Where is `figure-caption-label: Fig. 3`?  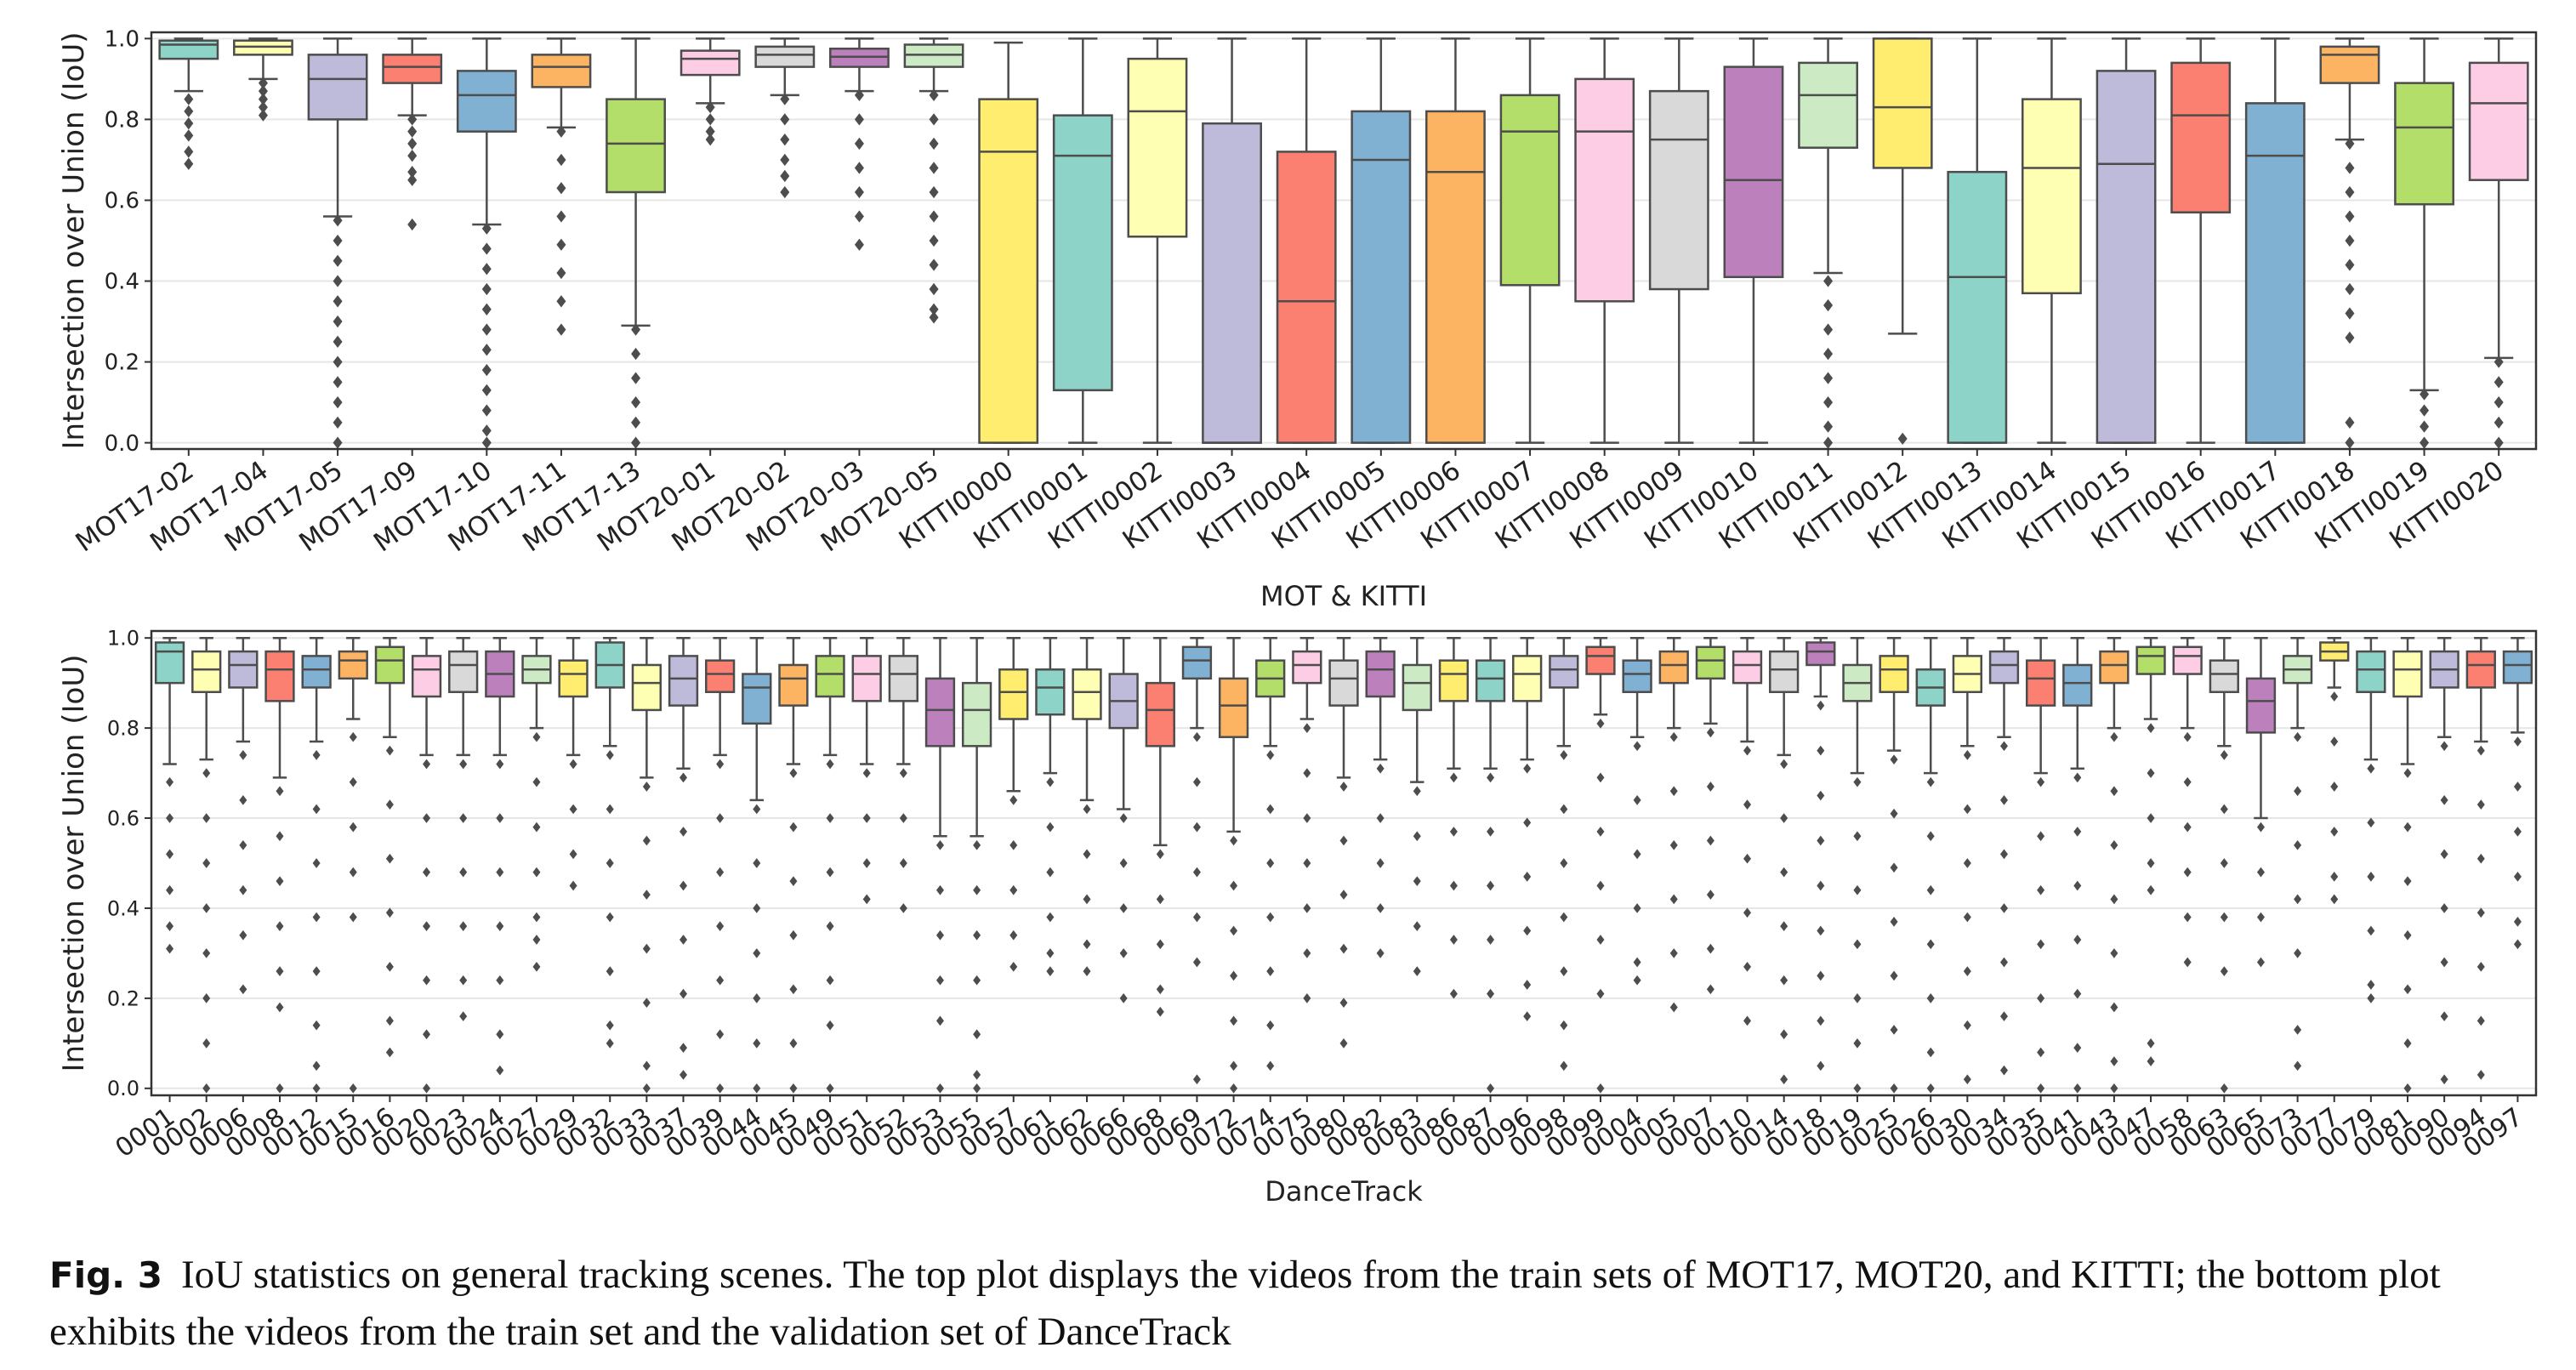 figure-caption-label: Fig. 3 is located at coordinates (105, 1275).